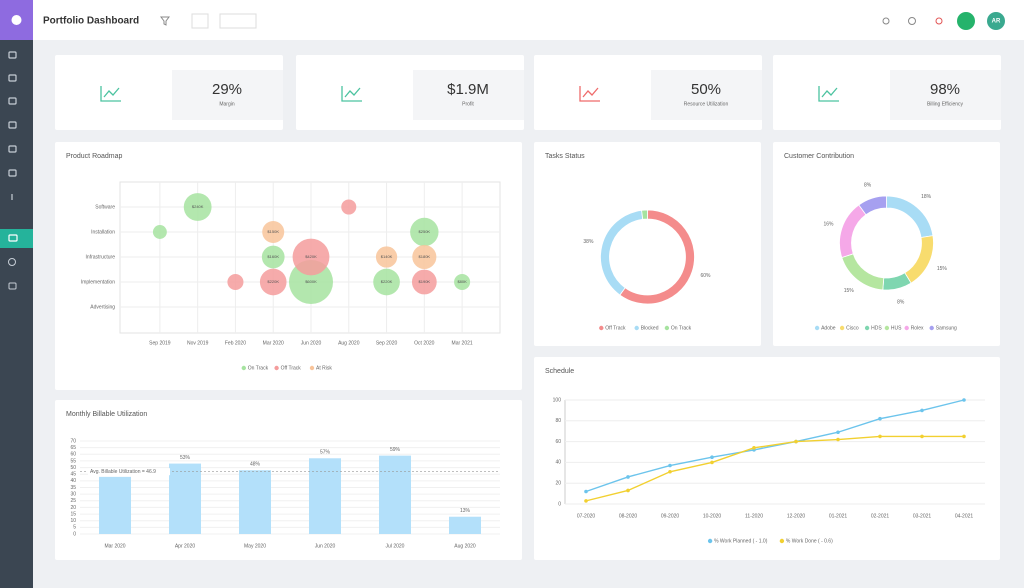  I want to click on kpi-label: Margin, so click(227, 104).